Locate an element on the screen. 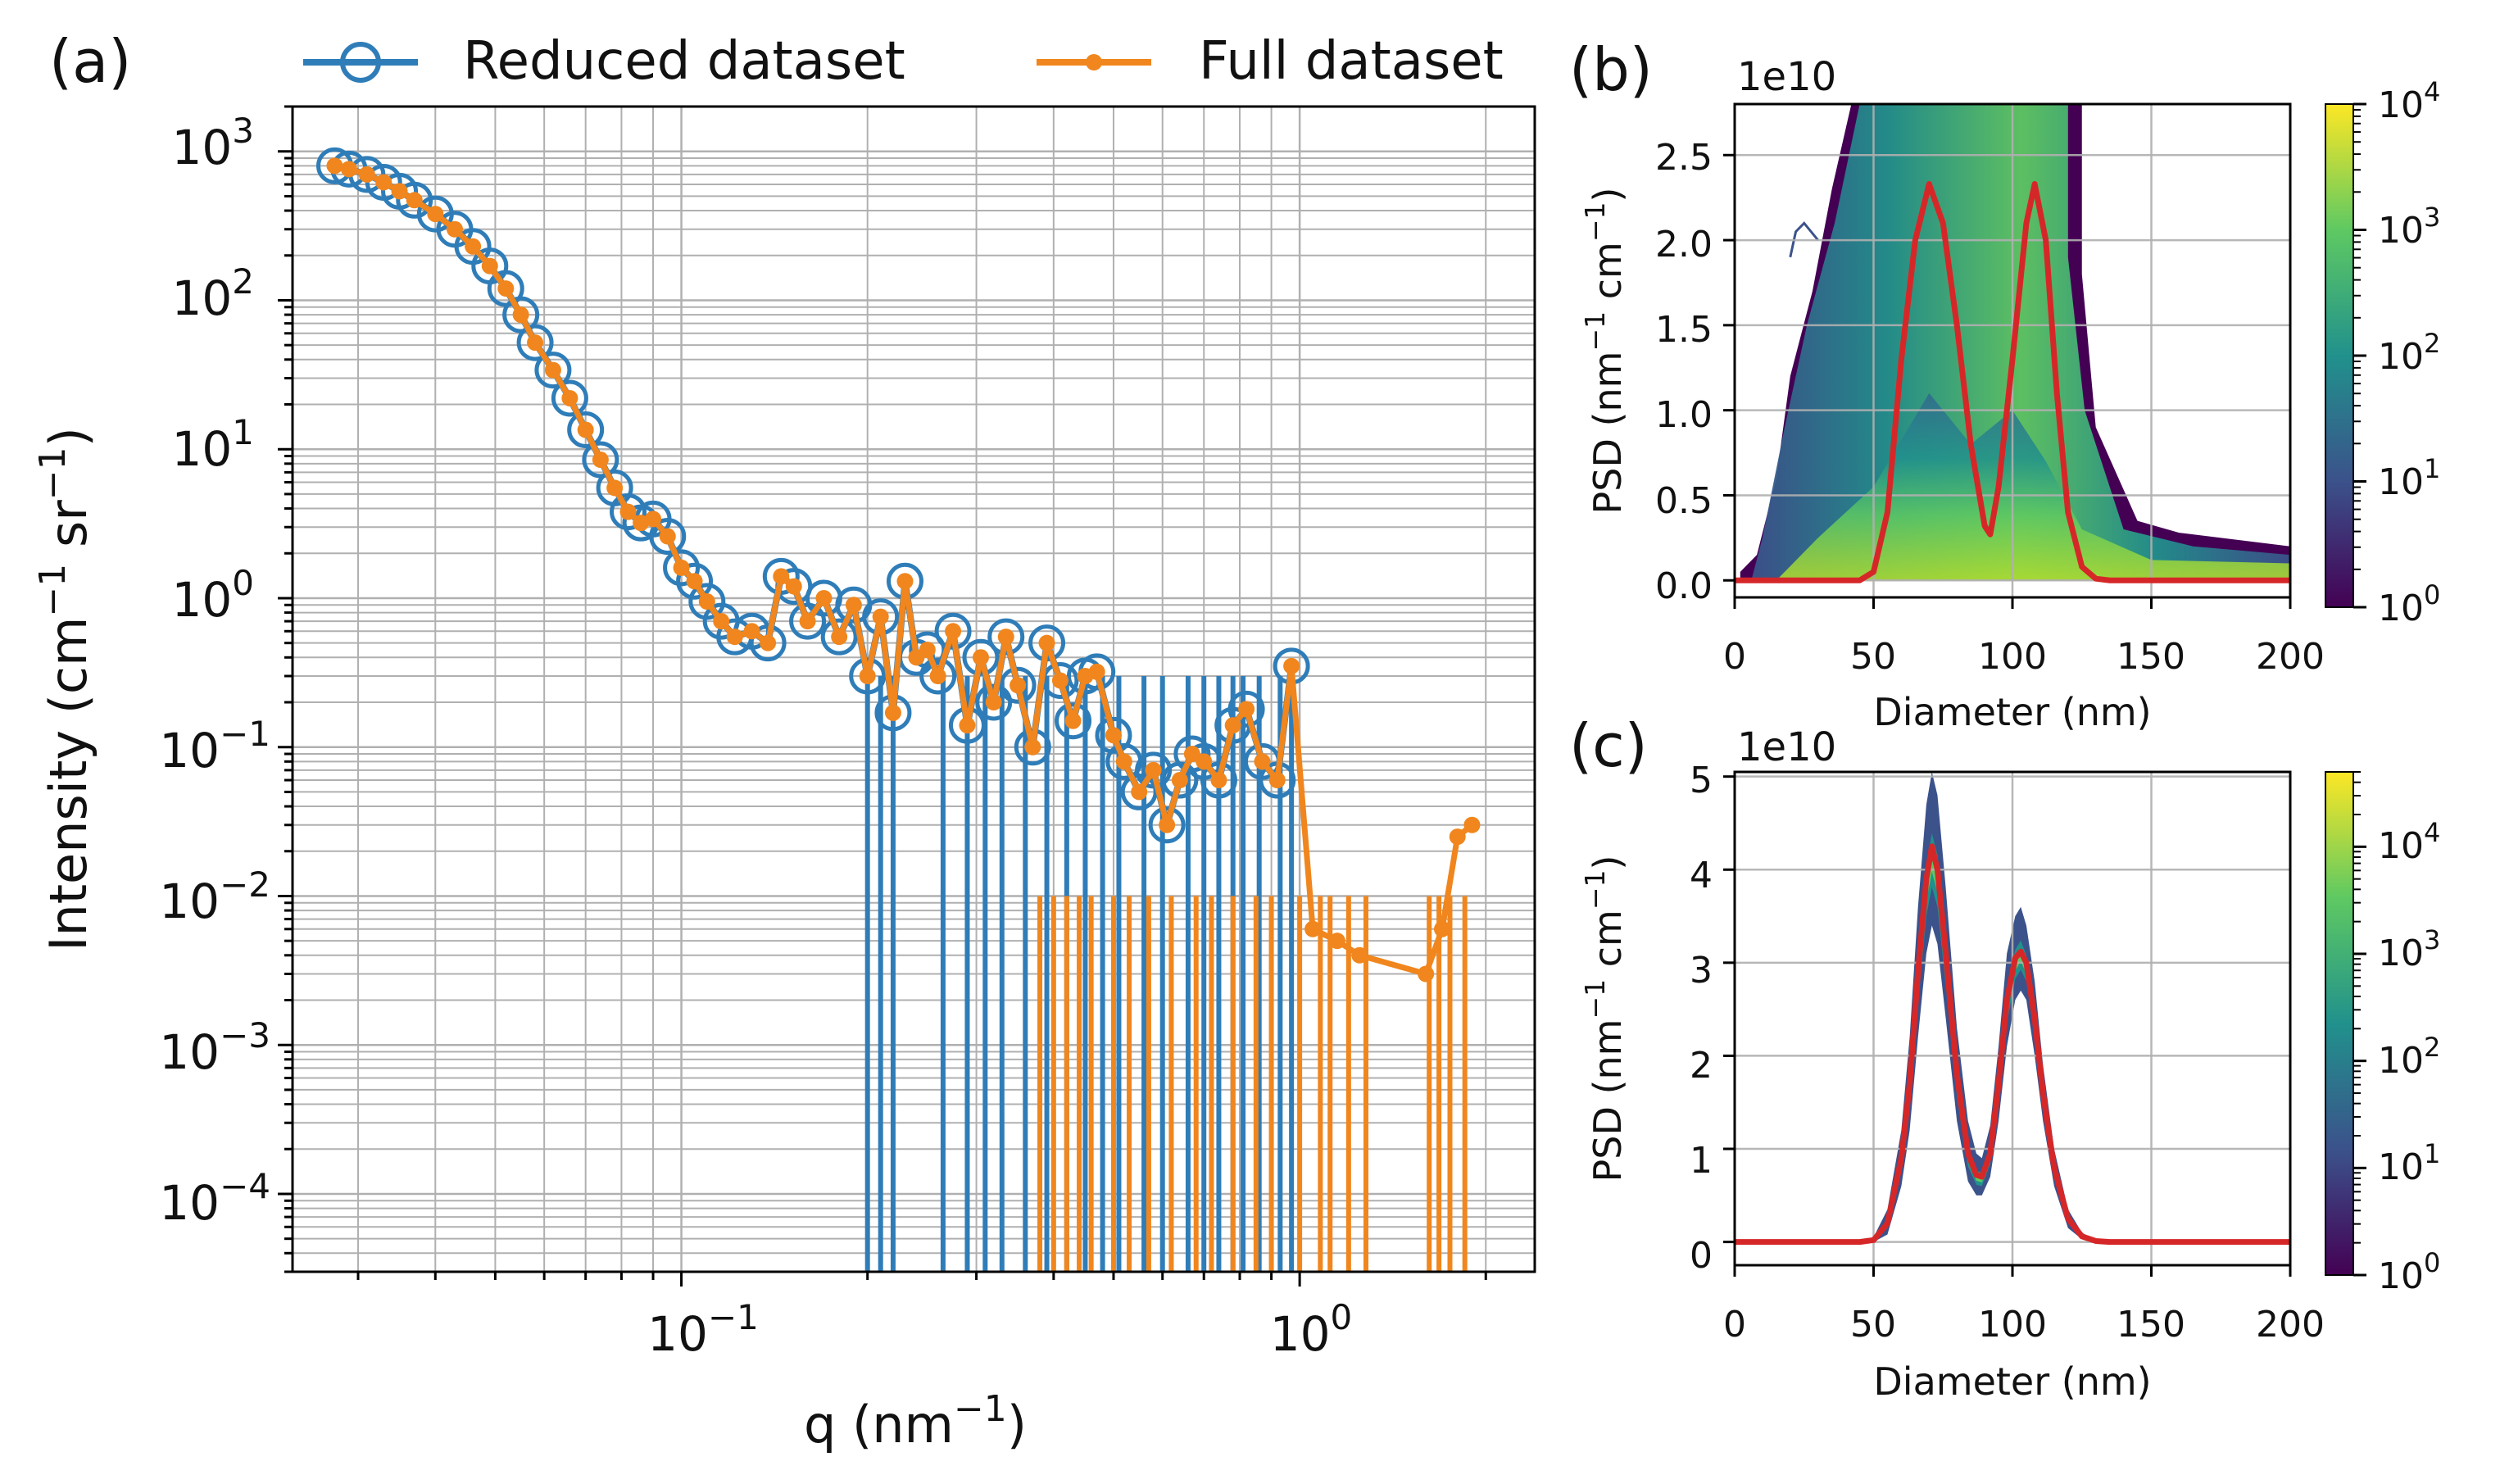  b-ytick-label: 2.5 is located at coordinates (1684, 158).